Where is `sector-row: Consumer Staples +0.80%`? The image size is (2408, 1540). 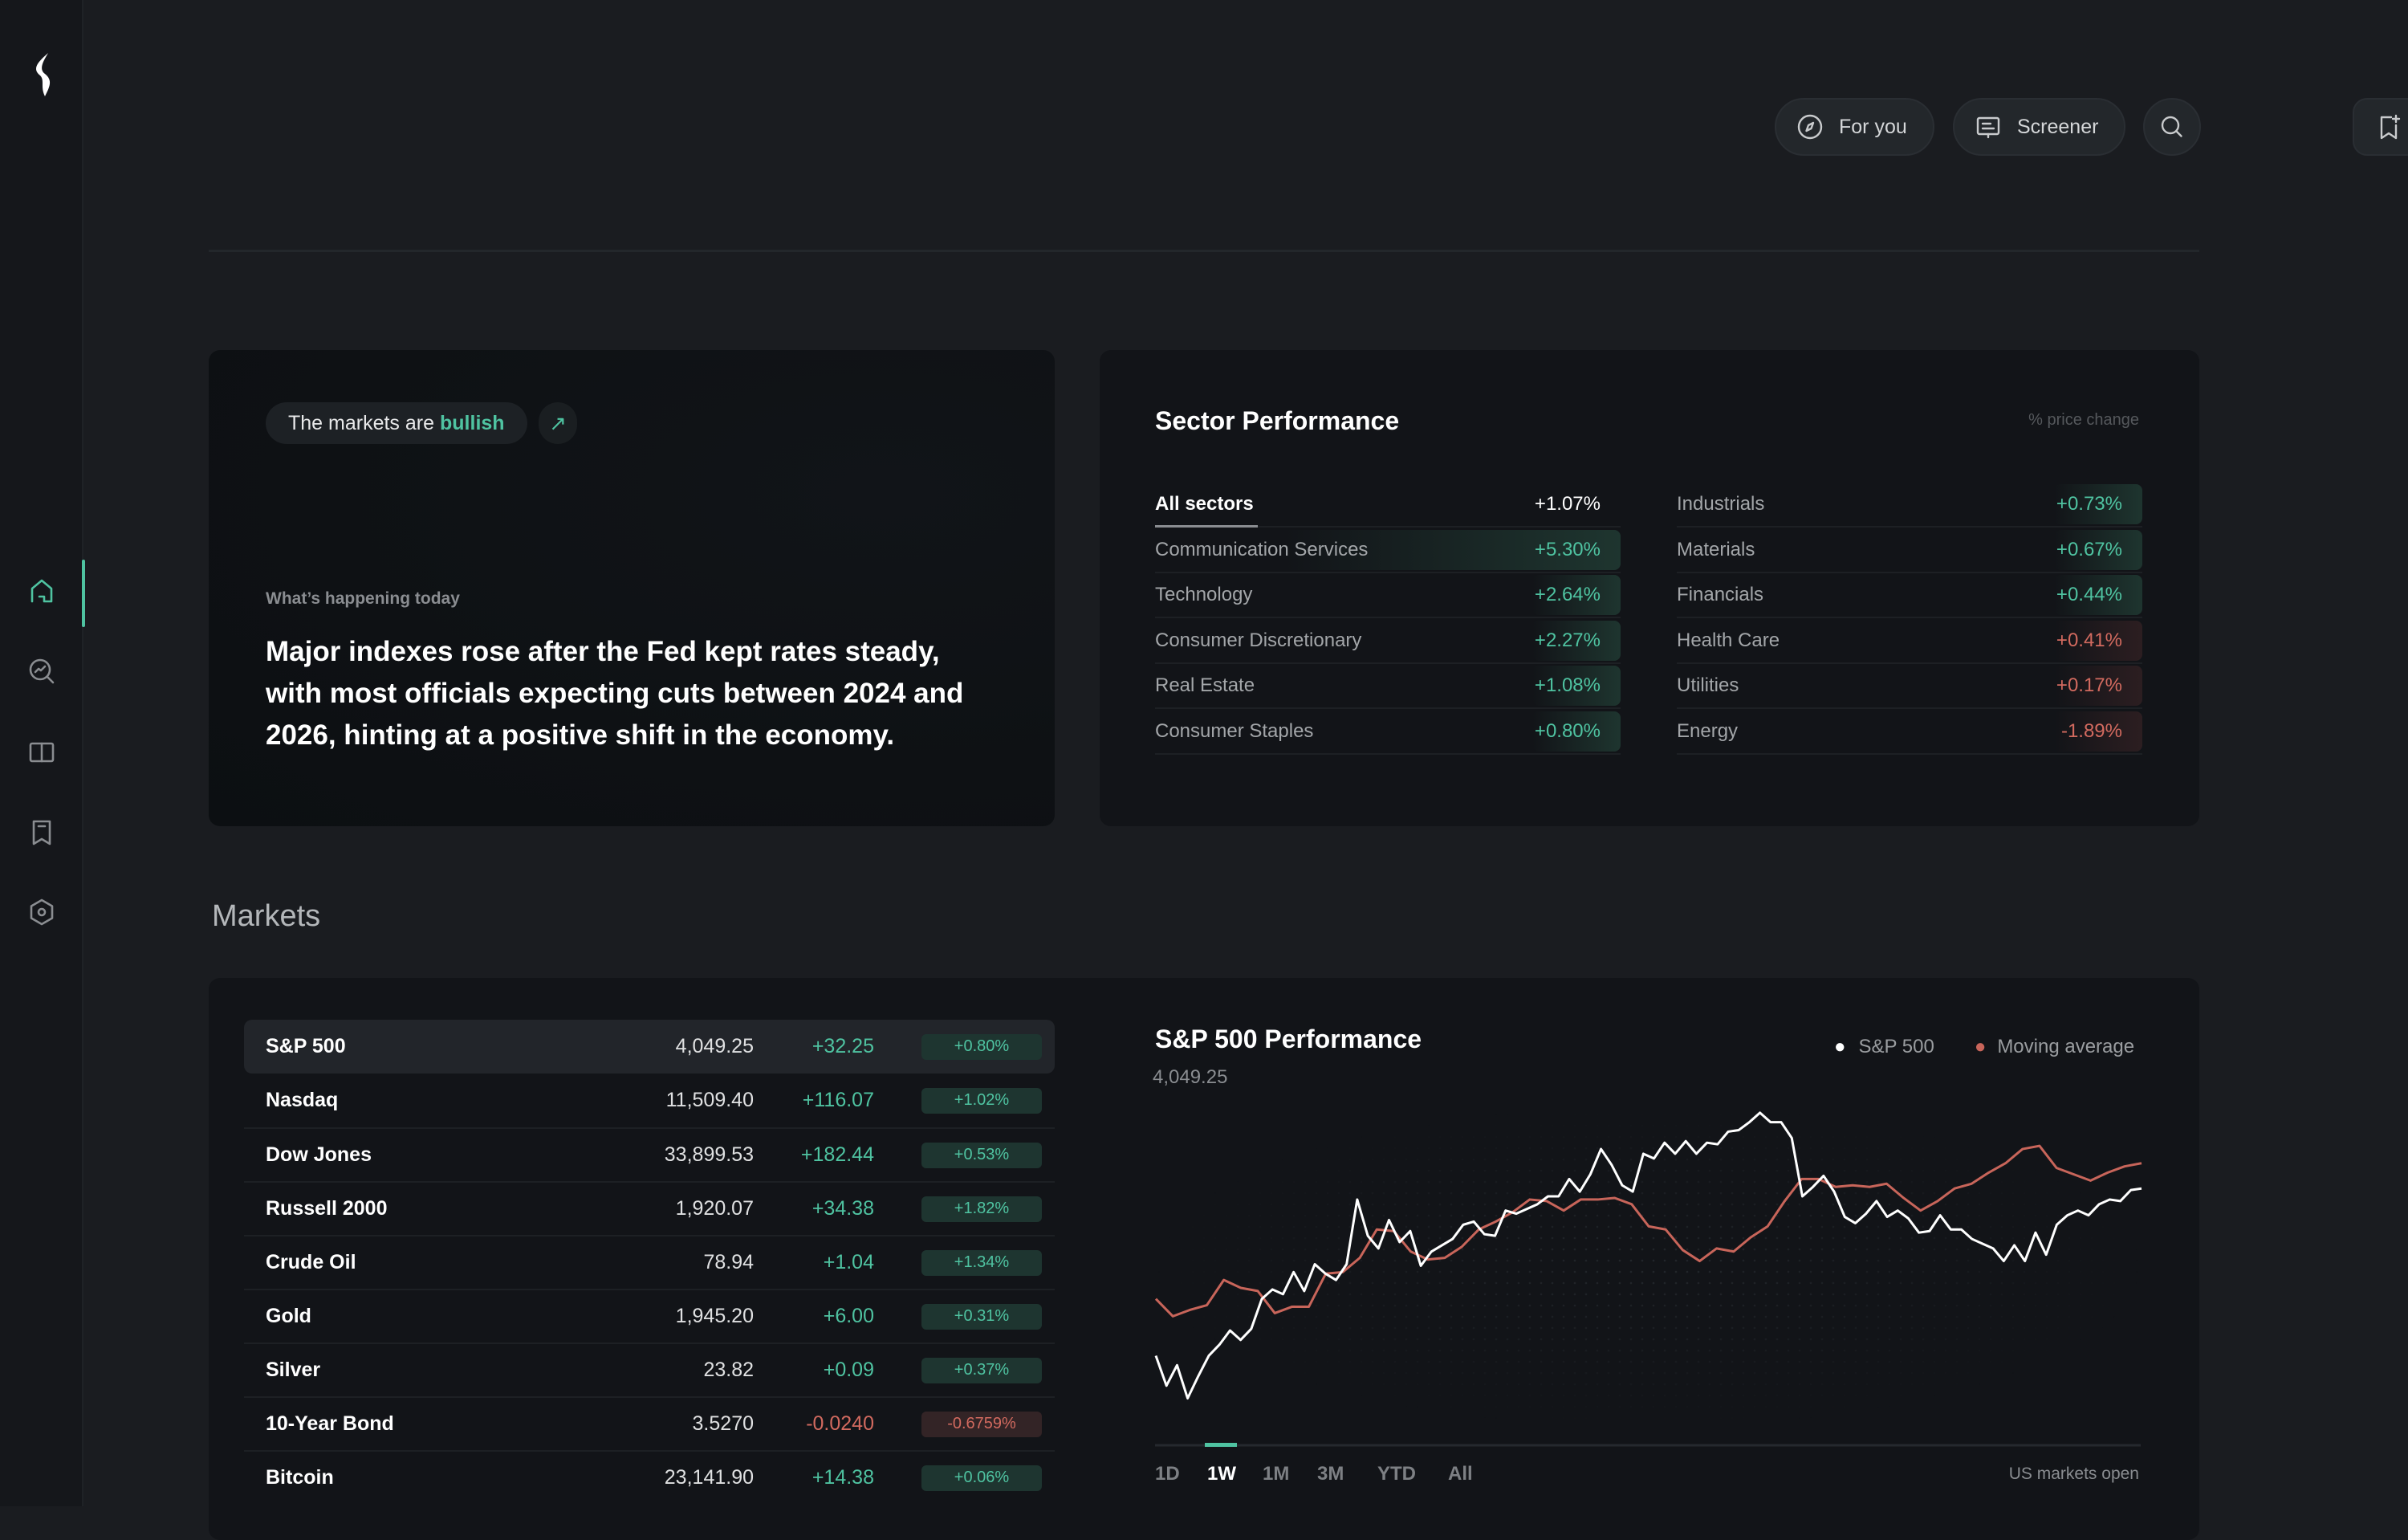 sector-row: Consumer Staples +0.80% is located at coordinates (1388, 732).